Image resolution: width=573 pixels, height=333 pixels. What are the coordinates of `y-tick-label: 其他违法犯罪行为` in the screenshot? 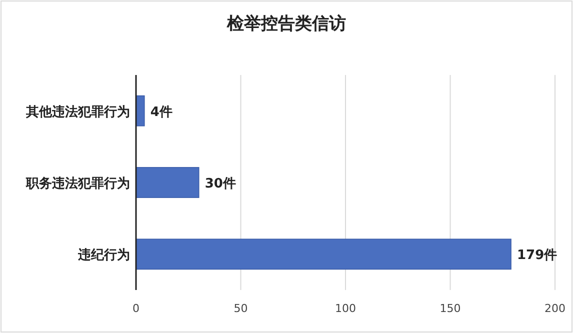 It's located at (77, 112).